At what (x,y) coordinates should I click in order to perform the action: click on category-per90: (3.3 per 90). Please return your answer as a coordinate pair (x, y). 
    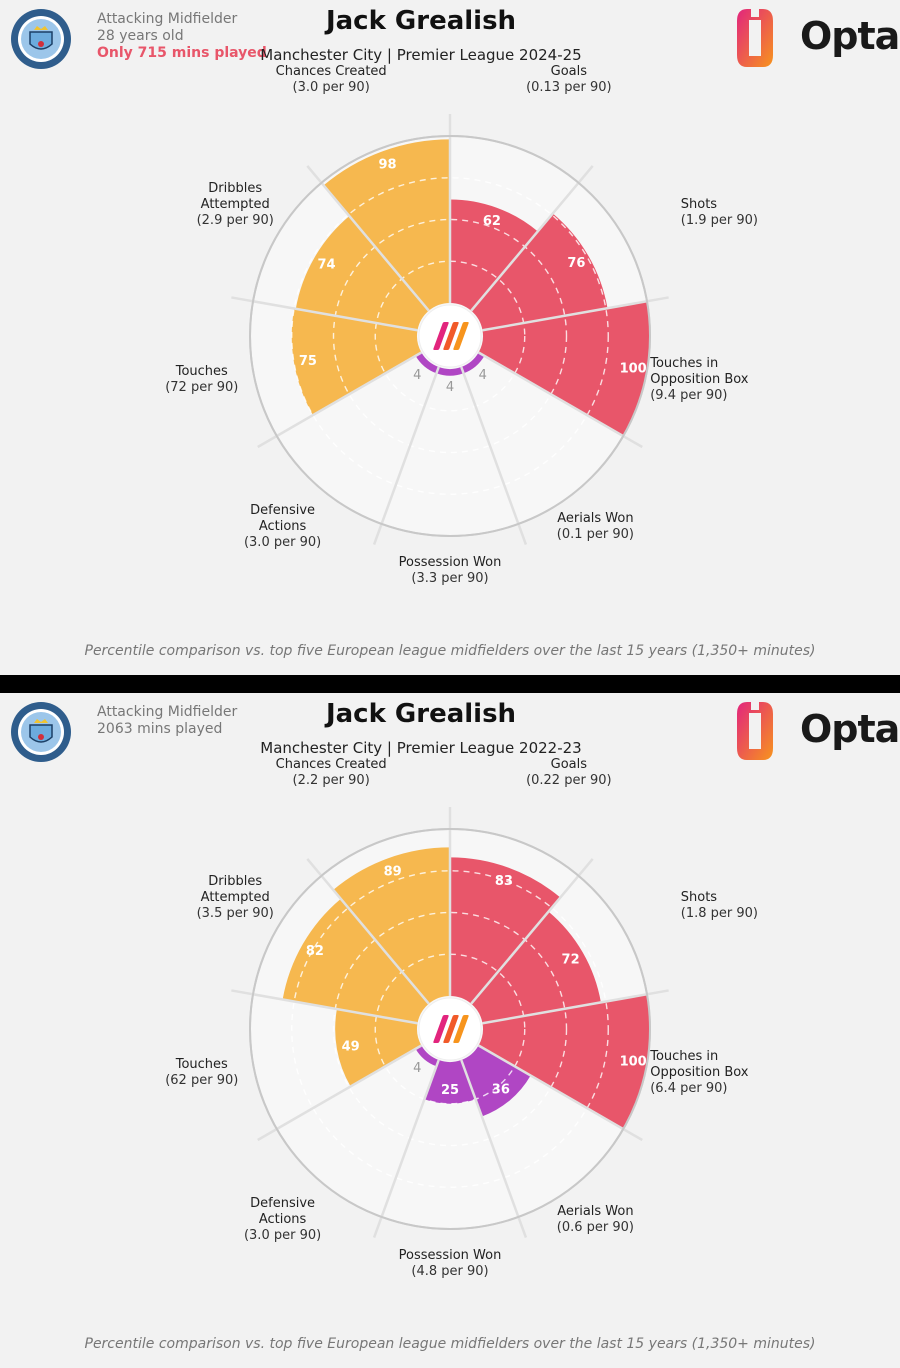
    Looking at the image, I should click on (449, 578).